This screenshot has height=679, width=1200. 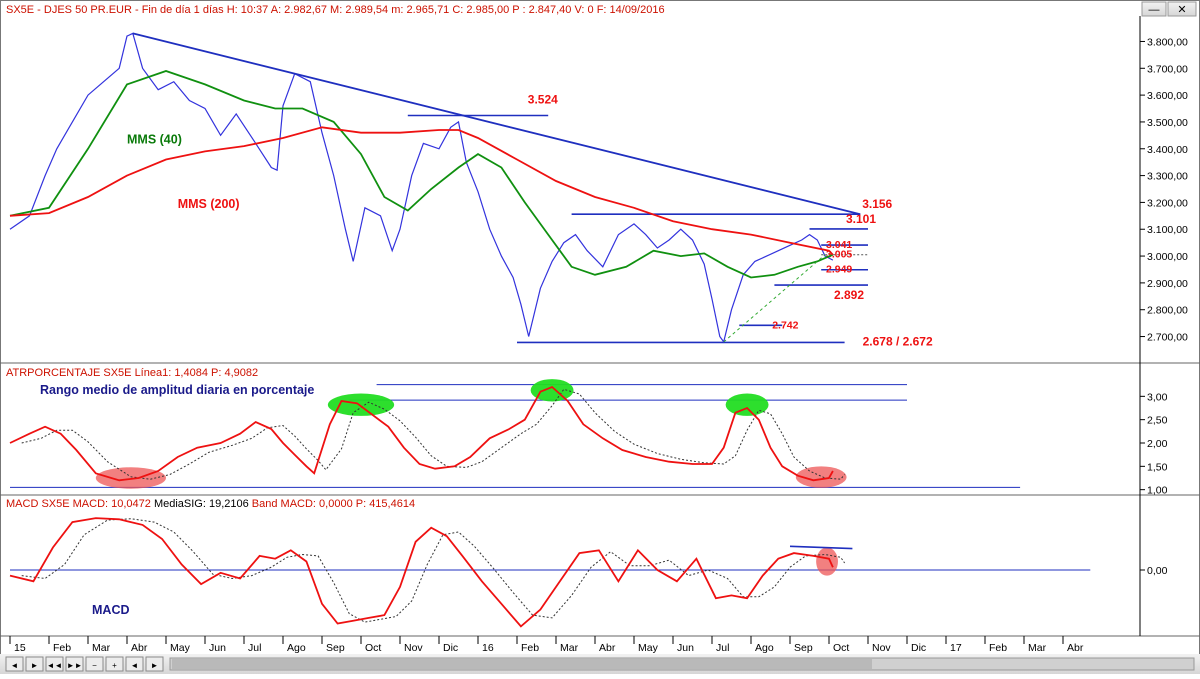 I want to click on navigation-buttons: ◄ ► ◄◄ ►► − + ◄ ►, so click(x=600, y=664).